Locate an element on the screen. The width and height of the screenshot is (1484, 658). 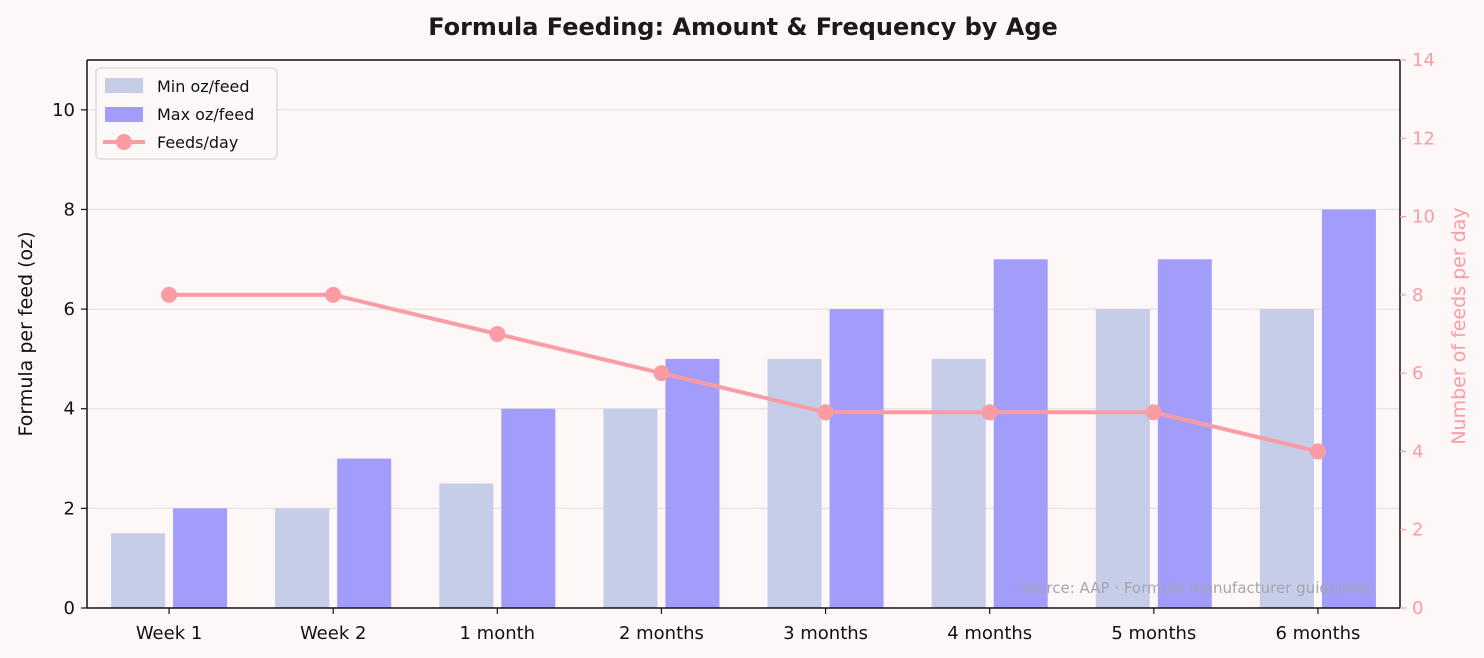
y-right-tick-label: 12 is located at coordinates (1423, 138).